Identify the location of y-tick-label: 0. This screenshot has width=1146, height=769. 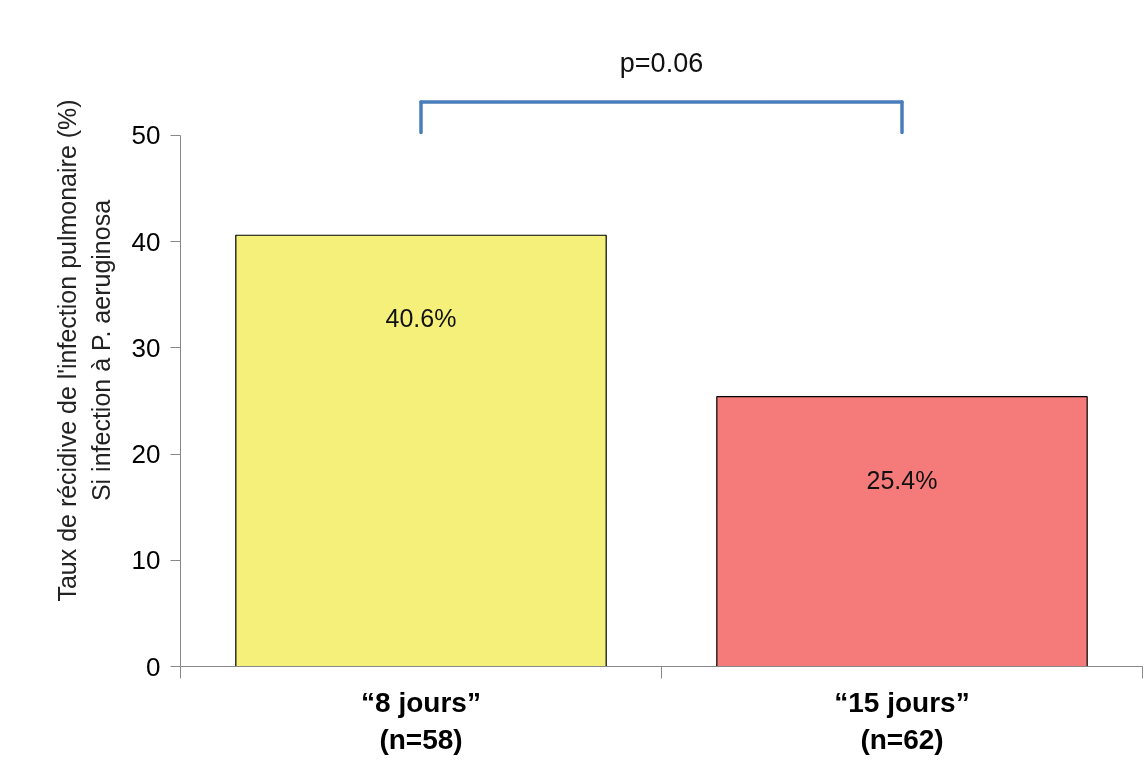
(153, 666).